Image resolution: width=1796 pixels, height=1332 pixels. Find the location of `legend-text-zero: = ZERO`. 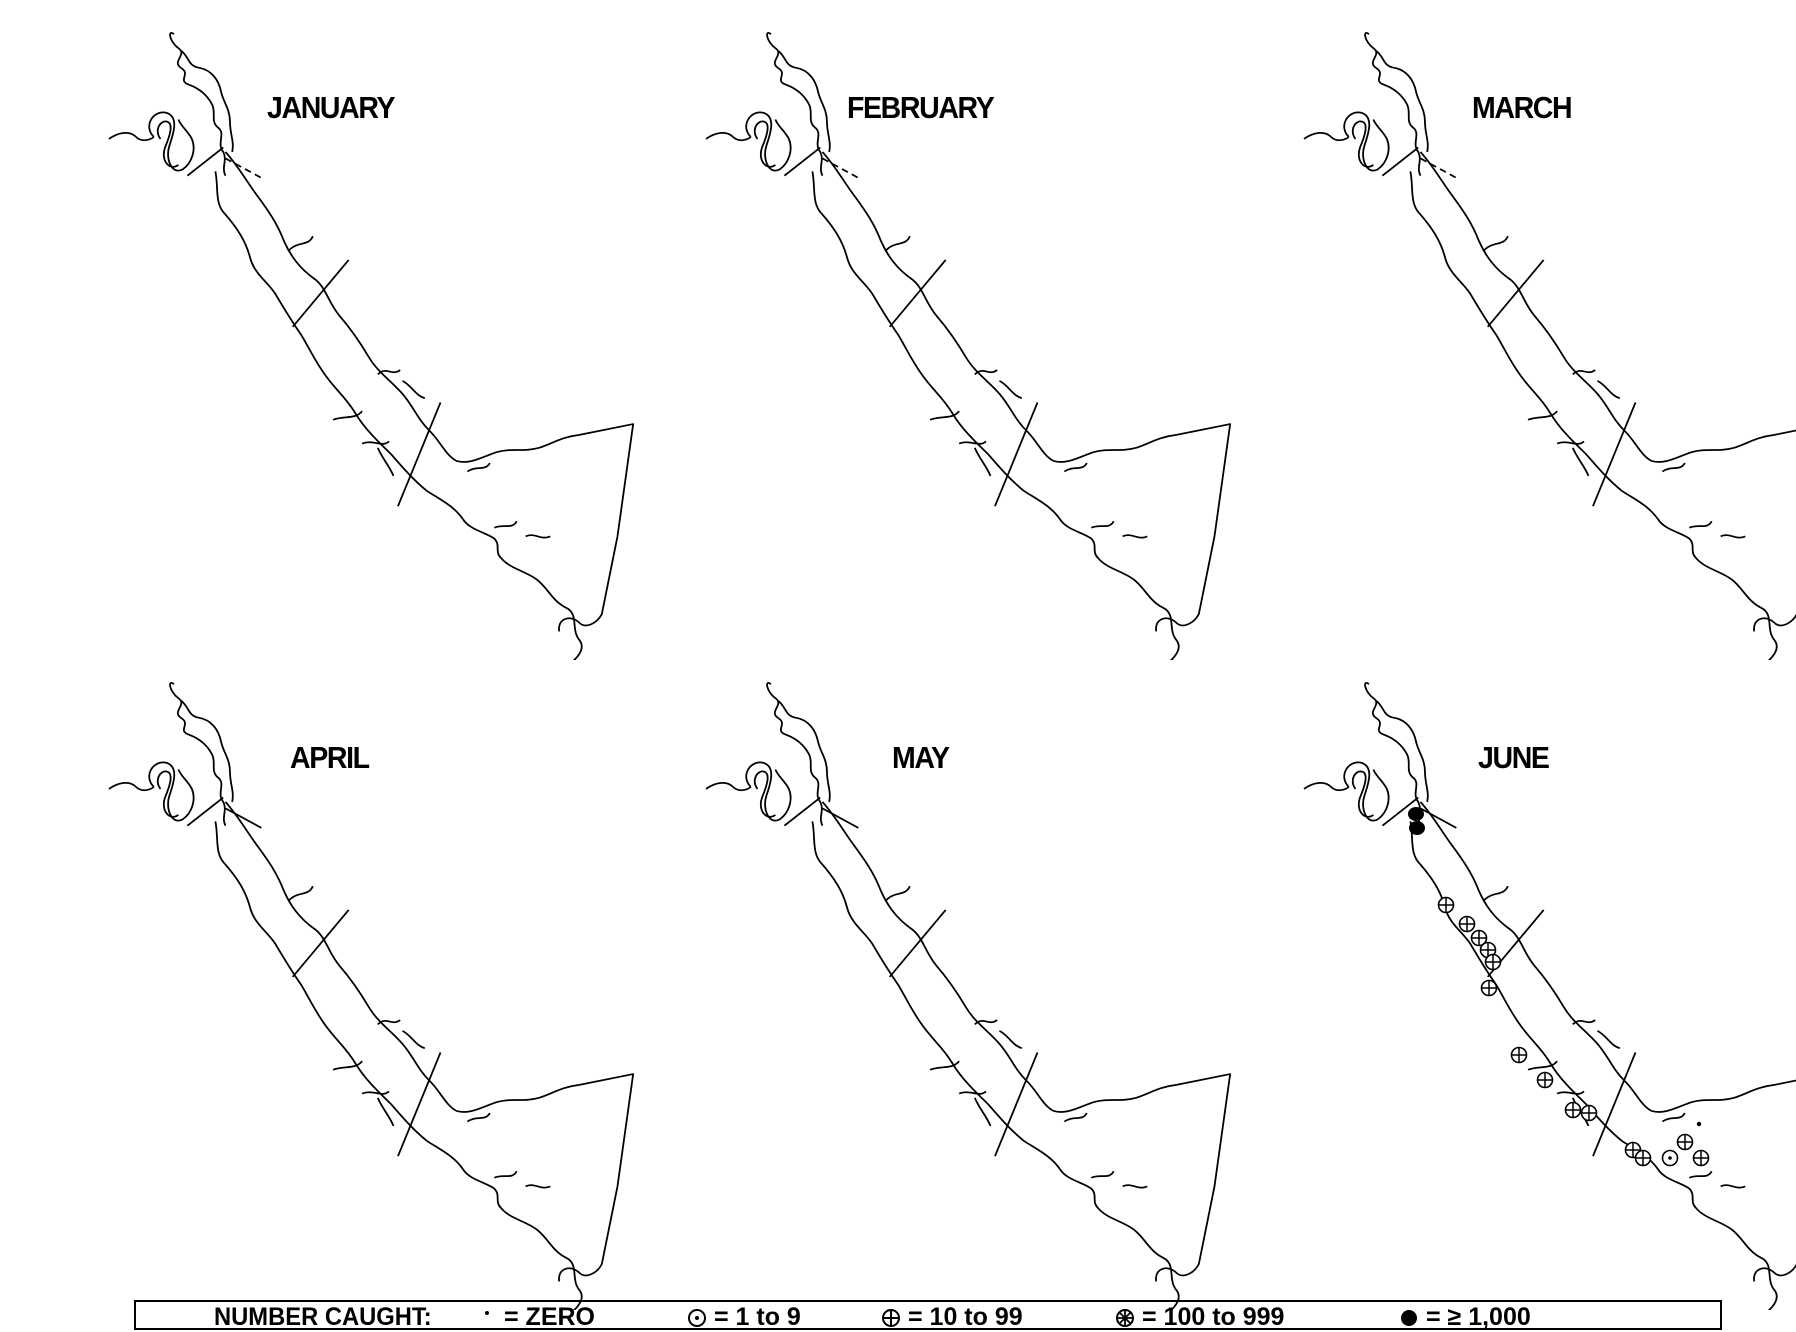

legend-text-zero: = ZERO is located at coordinates (549, 1317).